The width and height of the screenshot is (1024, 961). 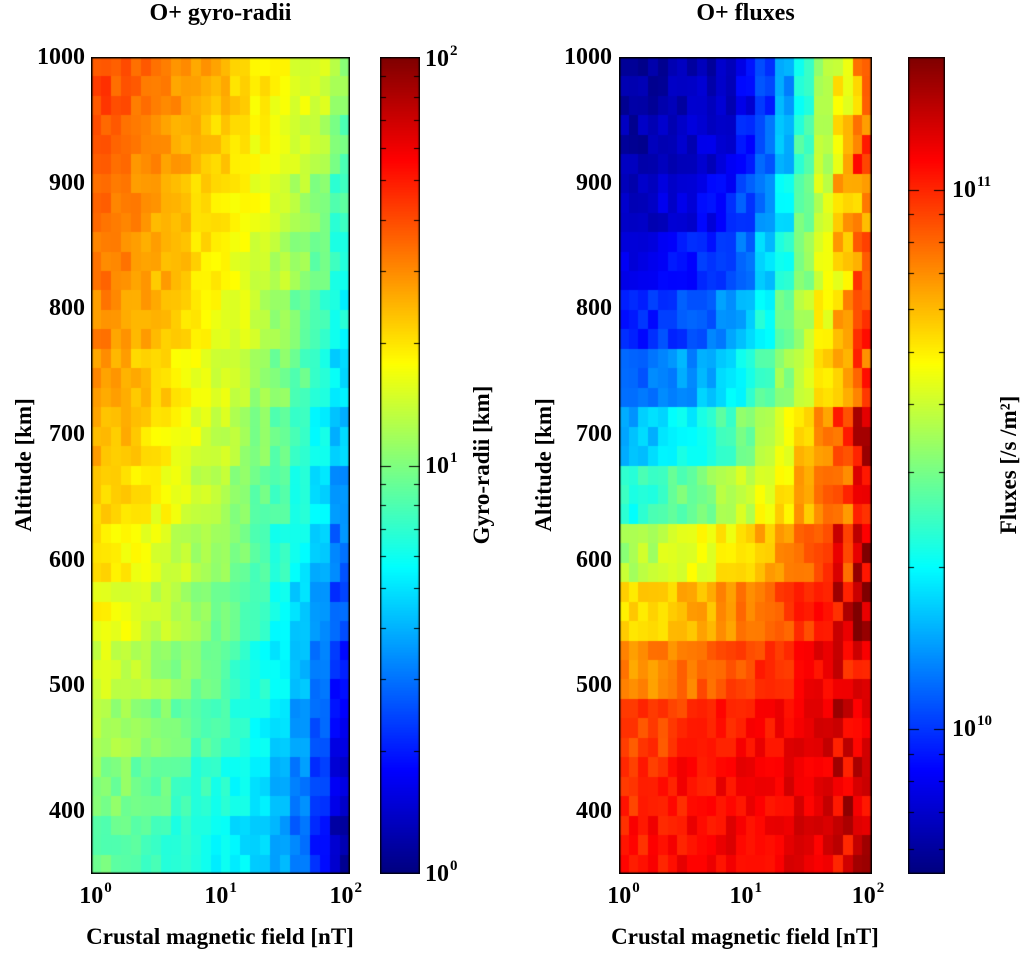 I want to click on colorbar-canvas-gyro-radii, so click(x=400, y=465).